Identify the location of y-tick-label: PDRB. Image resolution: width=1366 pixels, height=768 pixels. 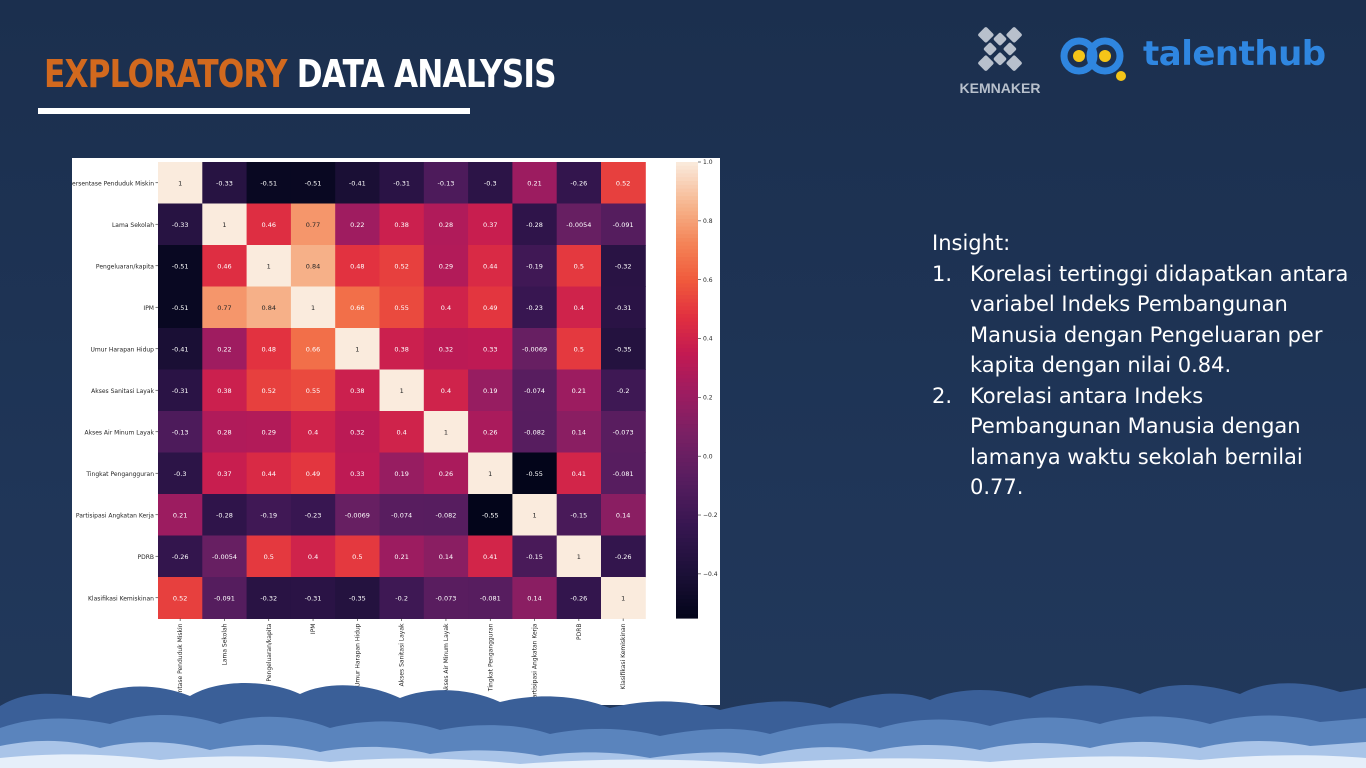
(145, 557).